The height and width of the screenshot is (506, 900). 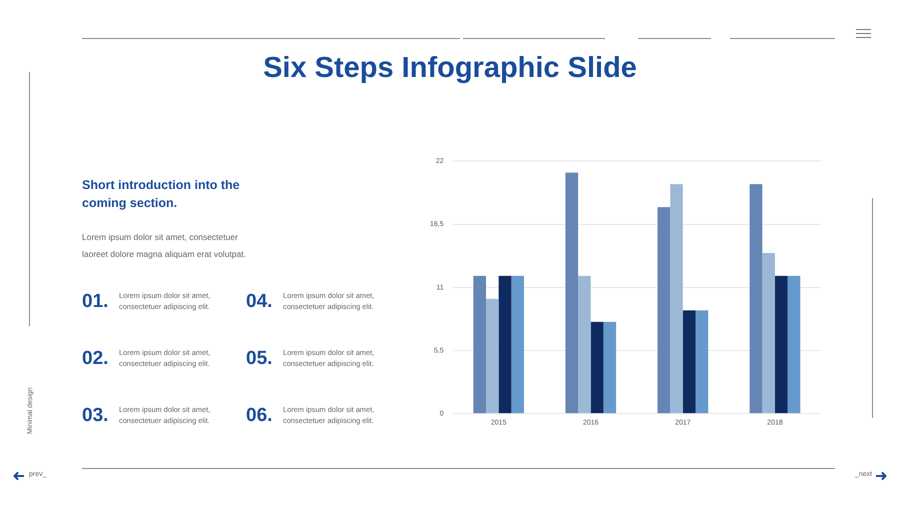 I want to click on text: 05., so click(x=259, y=359).